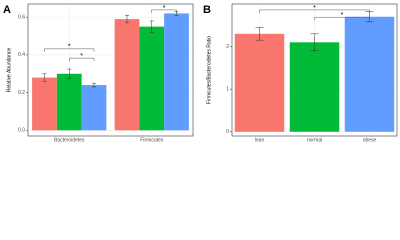 This screenshot has height=240, width=400. I want to click on y-axis-title: Firmicutes/Bacteroidetes Ratio, so click(209, 70).